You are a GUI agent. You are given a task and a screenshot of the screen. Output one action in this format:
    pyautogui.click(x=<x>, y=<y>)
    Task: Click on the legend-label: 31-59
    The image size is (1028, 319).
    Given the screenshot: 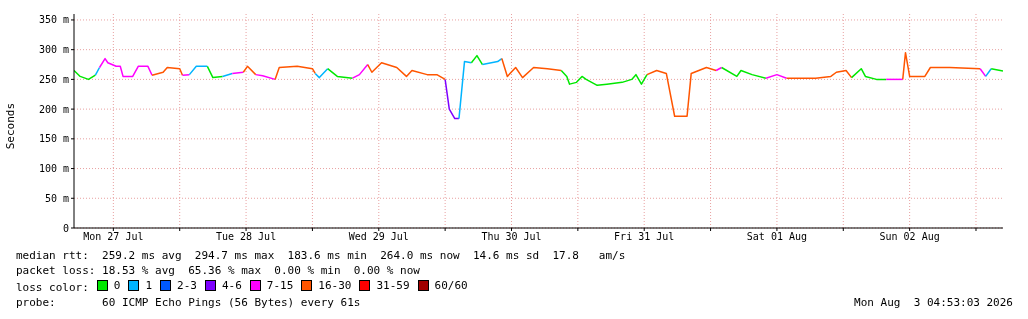 What is the action you would take?
    pyautogui.click(x=392, y=285)
    